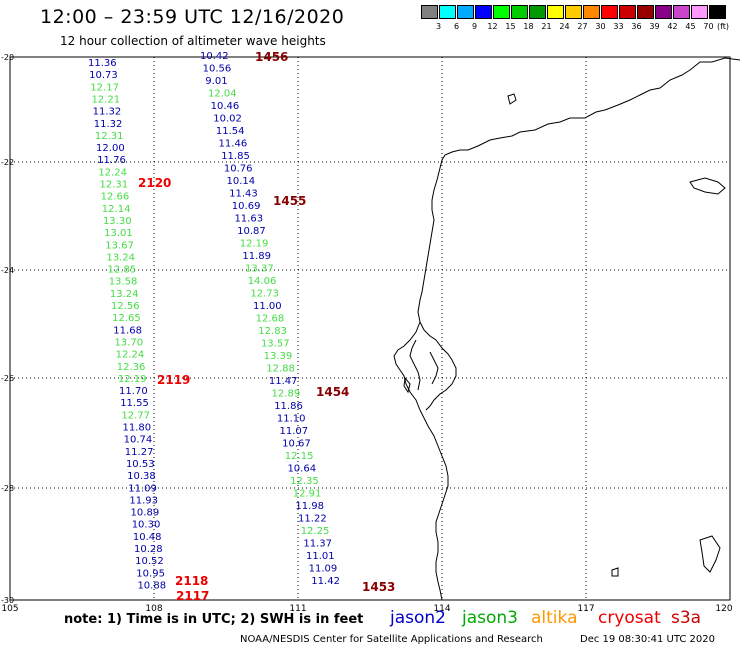 This screenshot has height=650, width=740. I want to click on track-value: 10.02, so click(227, 119).